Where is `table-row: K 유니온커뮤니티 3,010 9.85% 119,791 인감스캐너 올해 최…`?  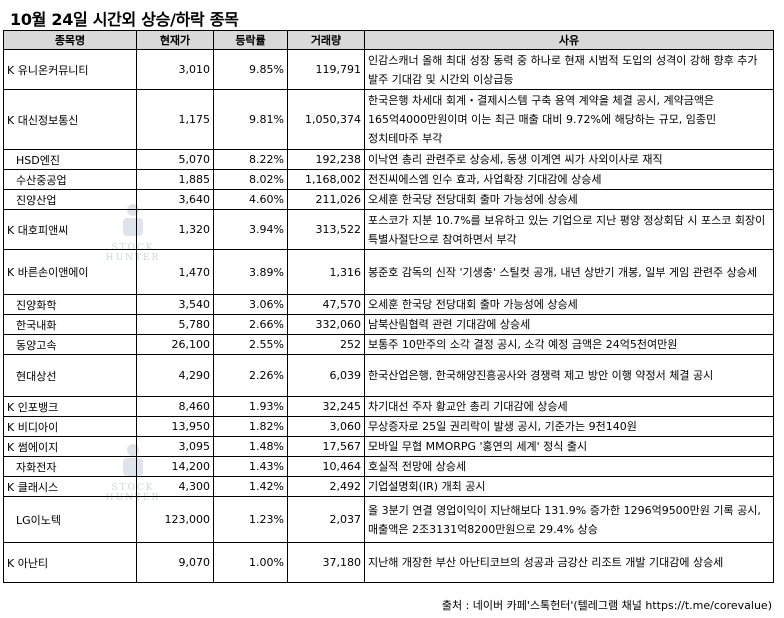 table-row: K 유니온커뮤니티 3,010 9.85% 119,791 인감스캐너 올해 최… is located at coordinates (388, 69).